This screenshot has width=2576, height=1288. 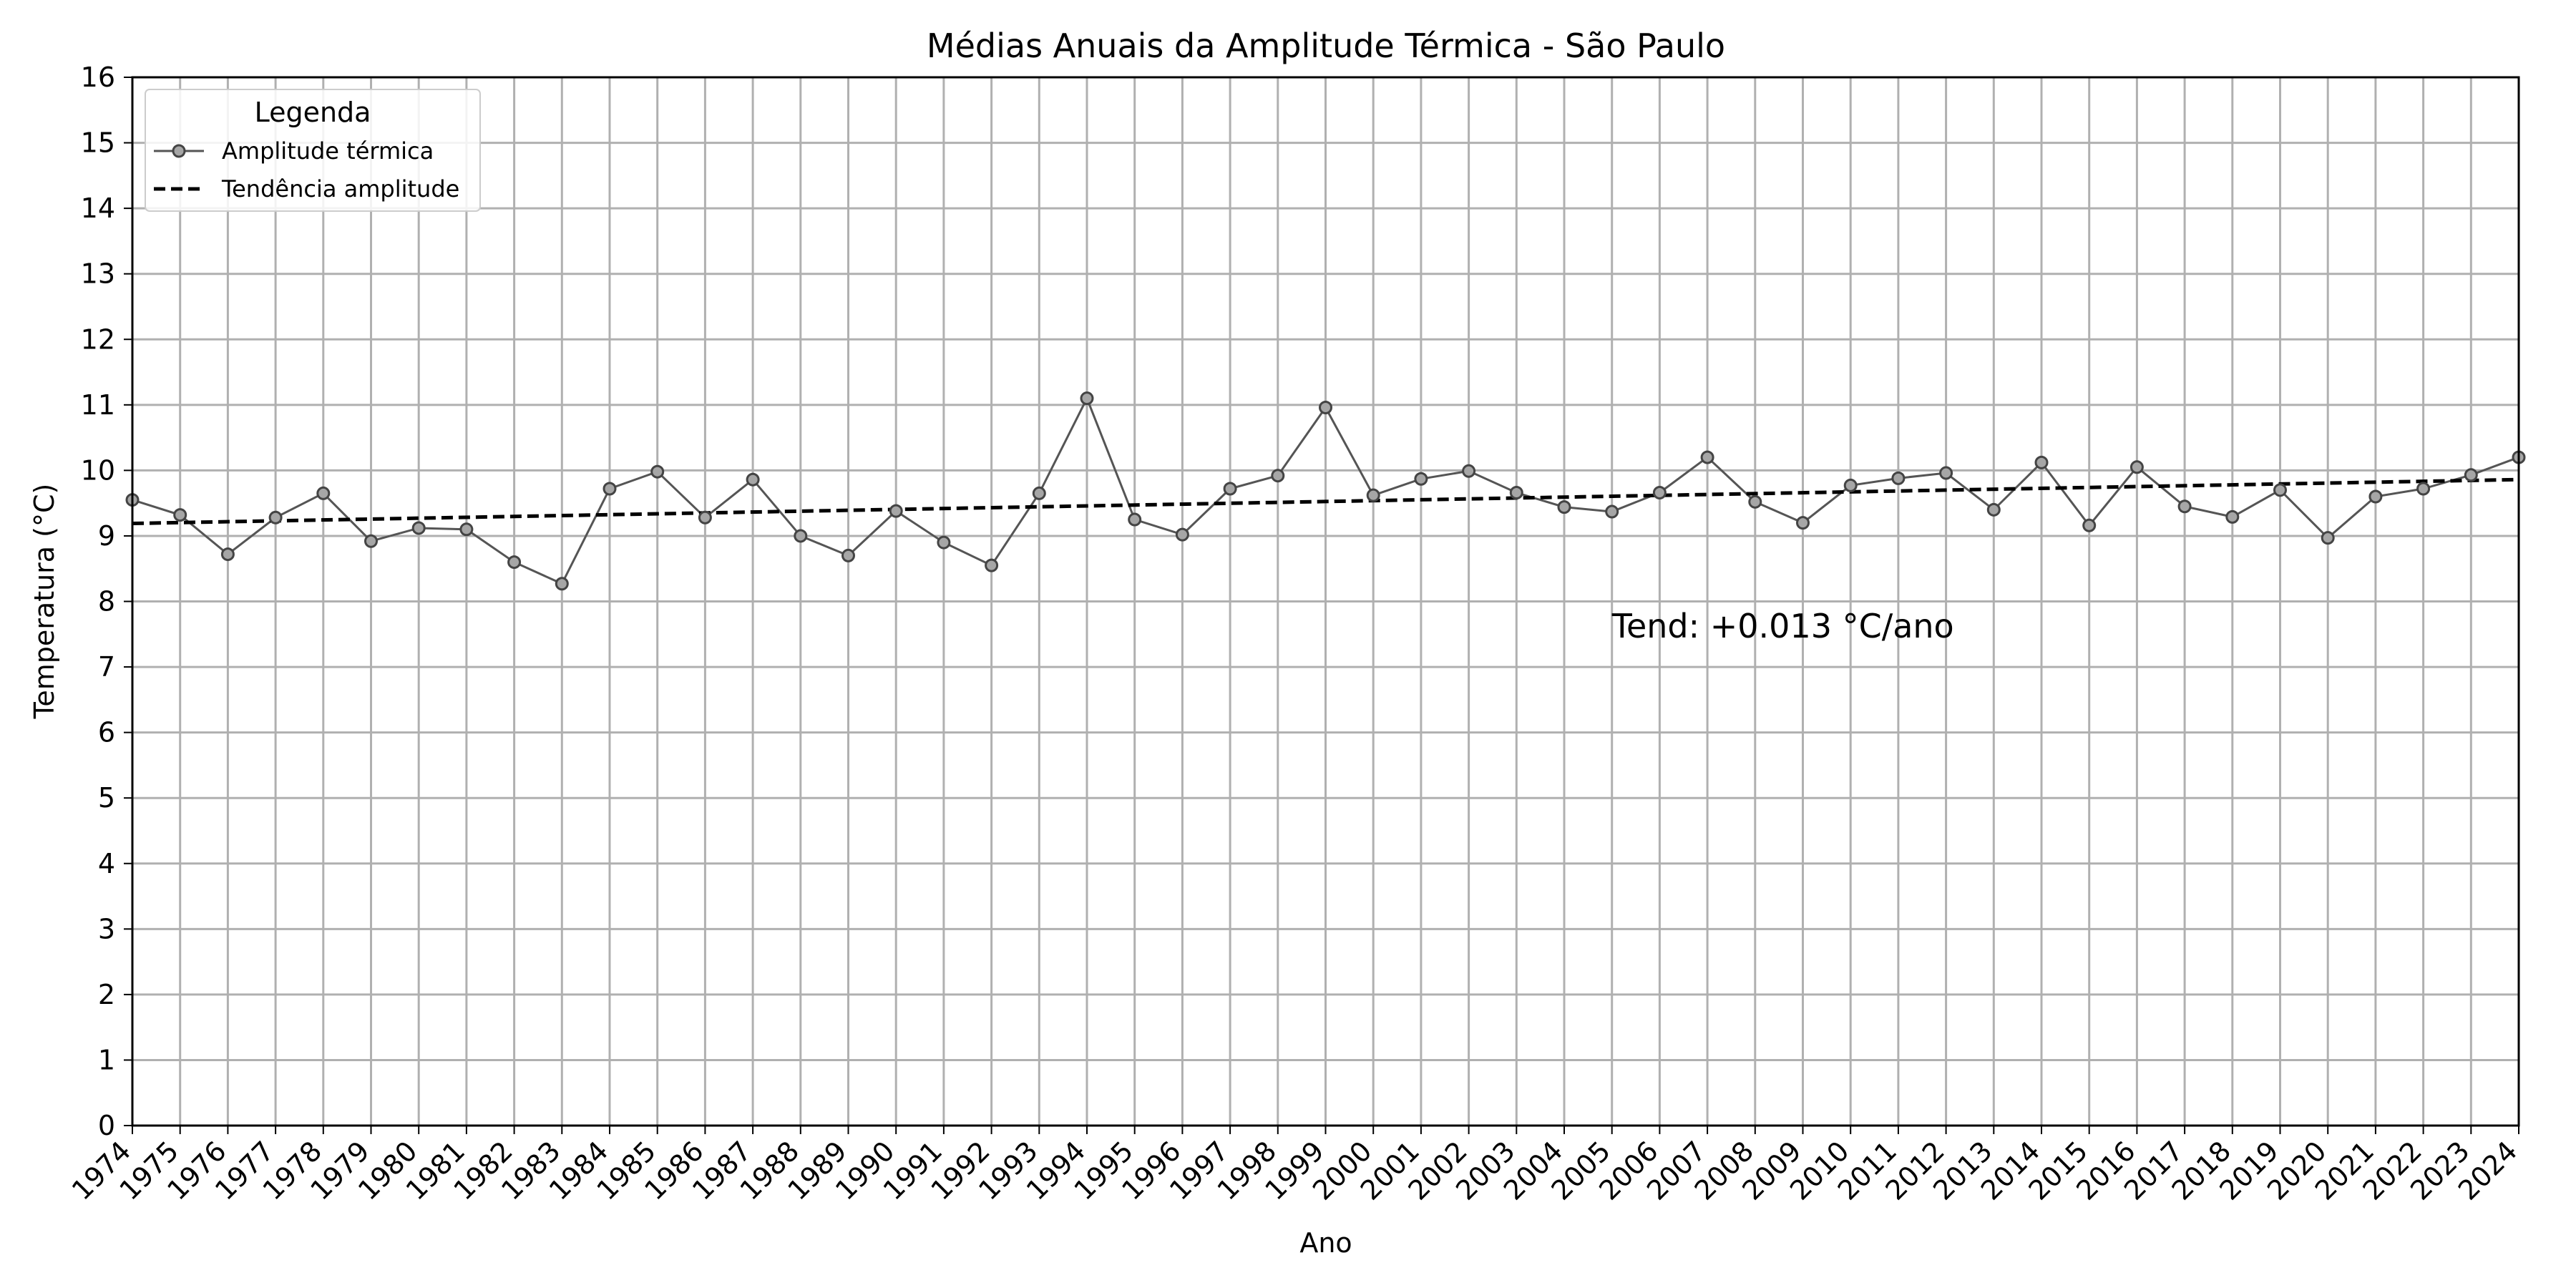 What do you see at coordinates (106, 536) in the screenshot?
I see `y-tick-label: 9` at bounding box center [106, 536].